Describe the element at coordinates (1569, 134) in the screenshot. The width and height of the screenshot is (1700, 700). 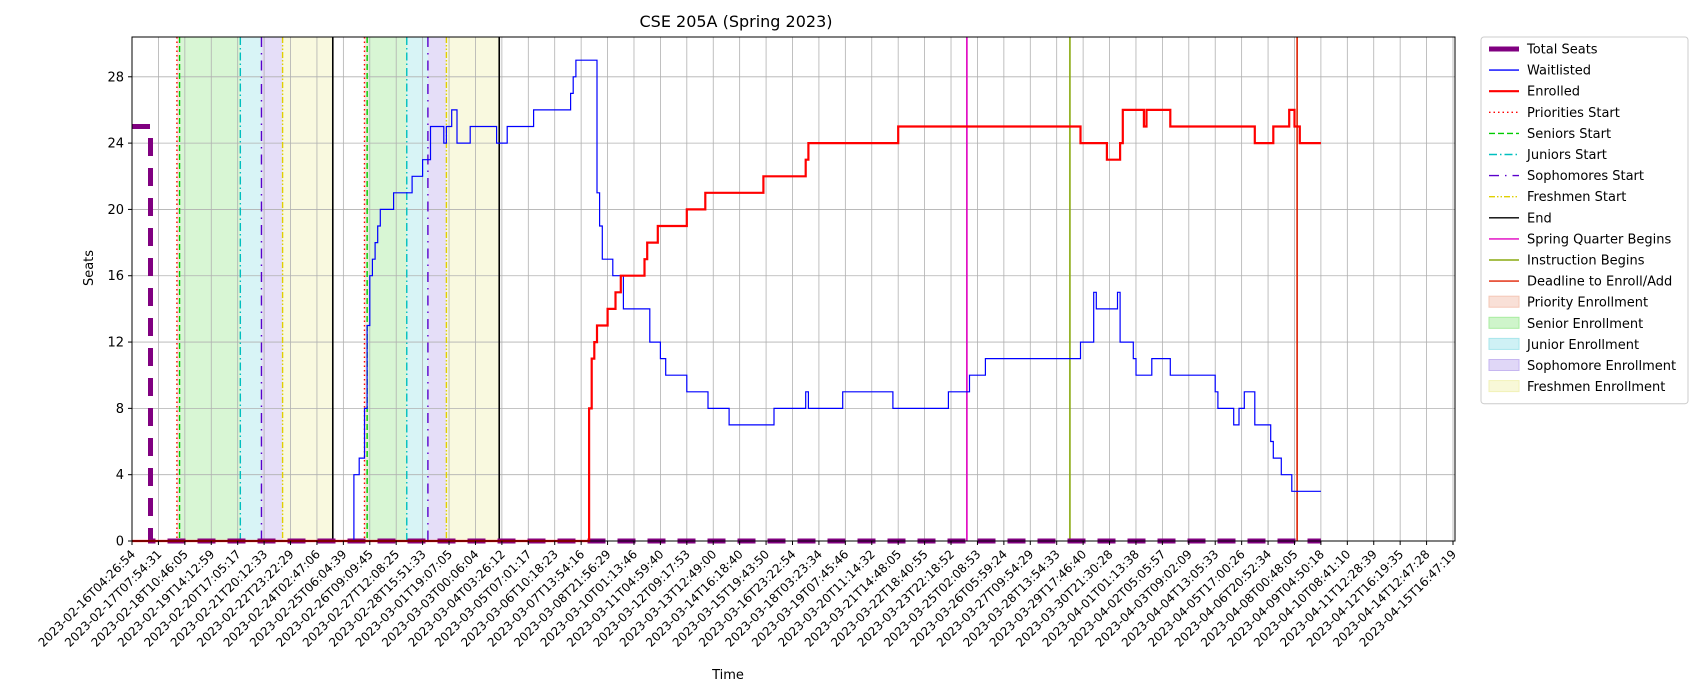
I see `legend-label: Seniors Start` at that location.